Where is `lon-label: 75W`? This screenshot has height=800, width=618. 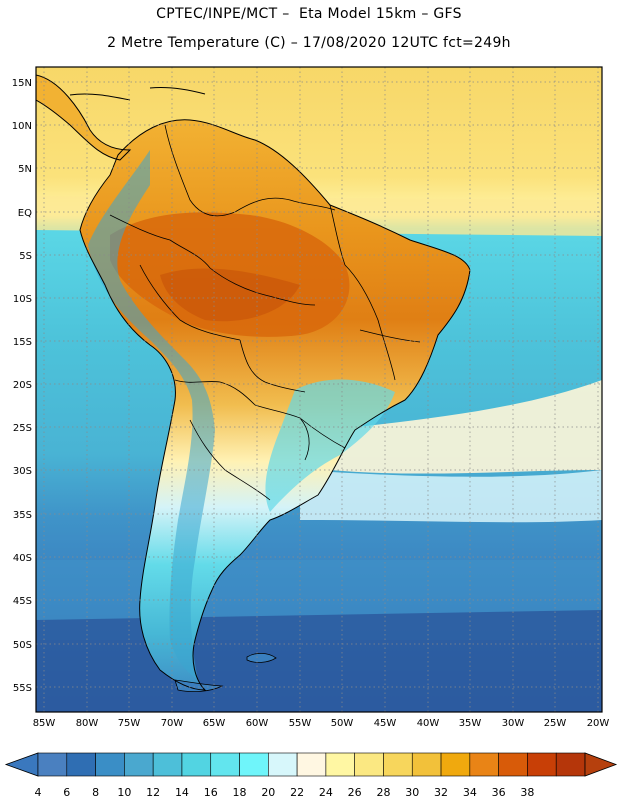 lon-label: 75W is located at coordinates (129, 723).